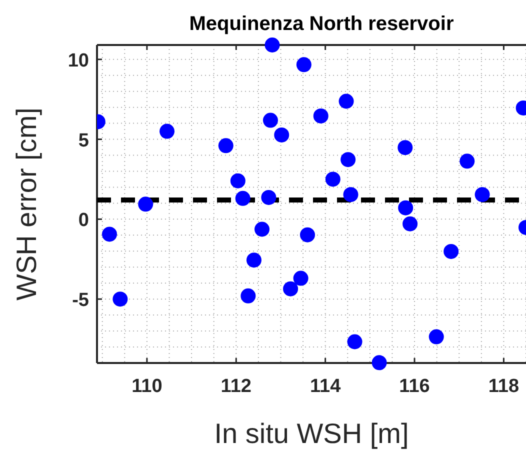 Image resolution: width=526 pixels, height=452 pixels. Describe the element at coordinates (81, 301) in the screenshot. I see `y-tick-label: -5` at that location.